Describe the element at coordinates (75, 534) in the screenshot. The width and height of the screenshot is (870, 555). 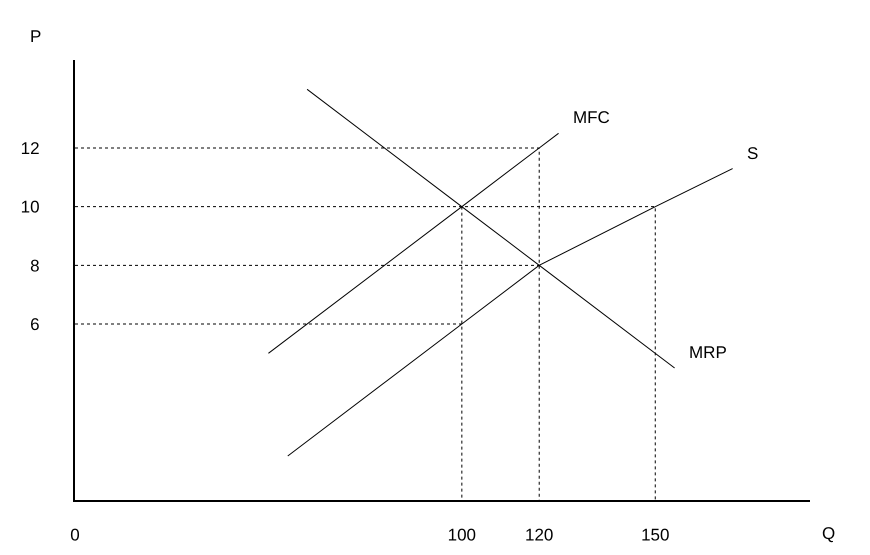
I see `x-tick-label: 0` at that location.